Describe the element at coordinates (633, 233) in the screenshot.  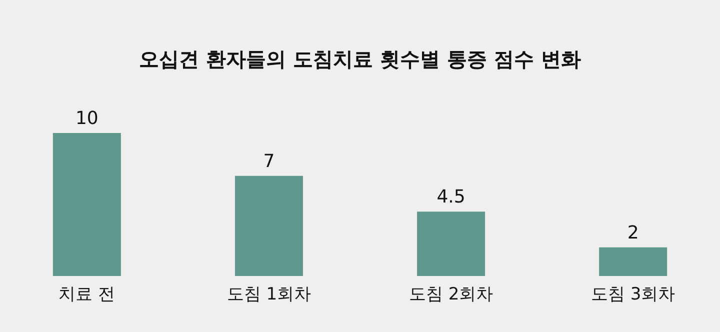
I see `data-label: 2` at that location.